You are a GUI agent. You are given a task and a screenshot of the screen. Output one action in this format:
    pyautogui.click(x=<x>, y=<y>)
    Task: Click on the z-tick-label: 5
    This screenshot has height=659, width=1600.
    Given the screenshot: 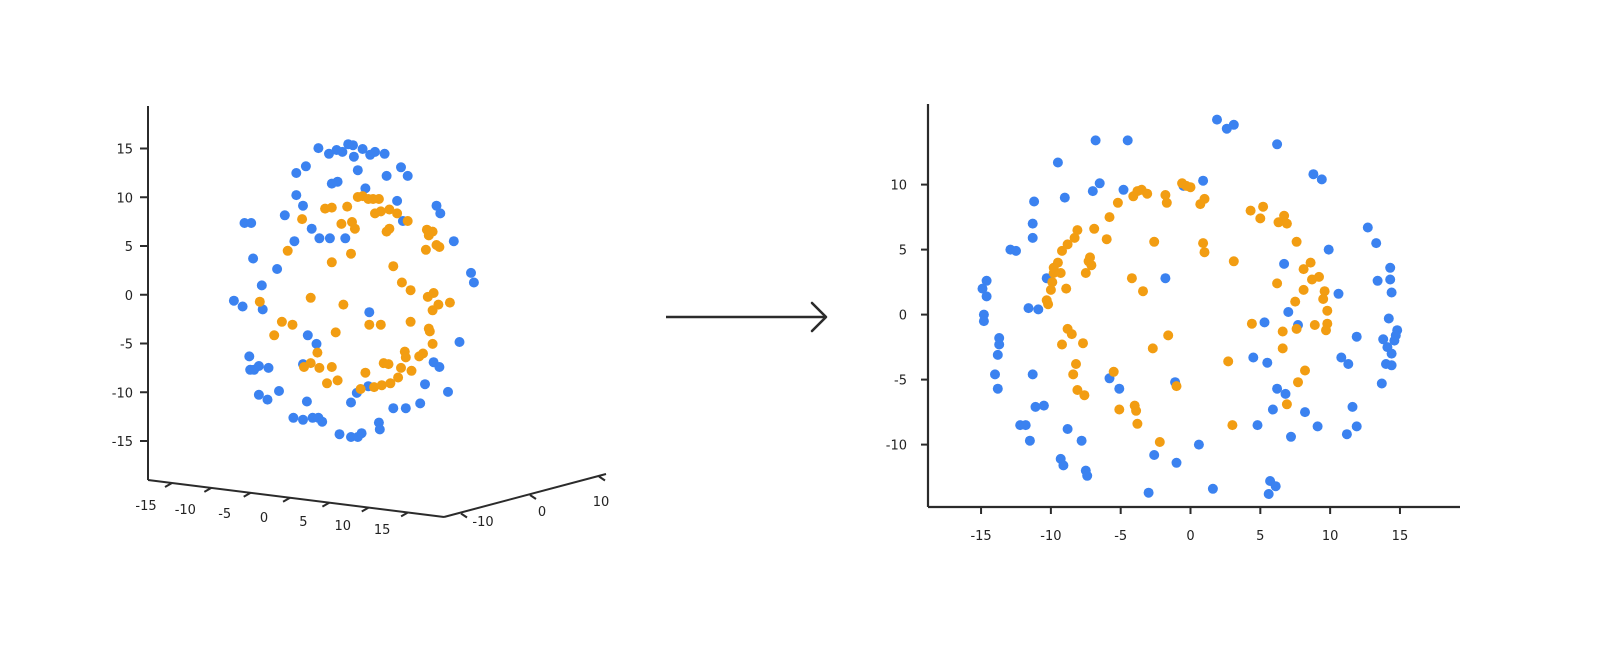 What is the action you would take?
    pyautogui.click(x=129, y=247)
    